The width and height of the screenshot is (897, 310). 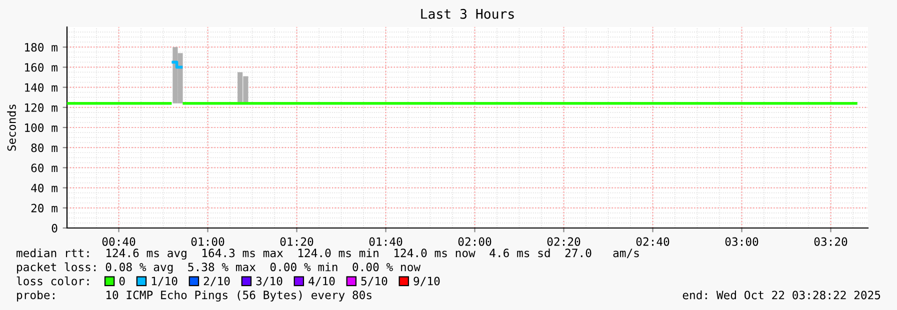 What do you see at coordinates (122, 281) in the screenshot?
I see `legend-label: 0` at bounding box center [122, 281].